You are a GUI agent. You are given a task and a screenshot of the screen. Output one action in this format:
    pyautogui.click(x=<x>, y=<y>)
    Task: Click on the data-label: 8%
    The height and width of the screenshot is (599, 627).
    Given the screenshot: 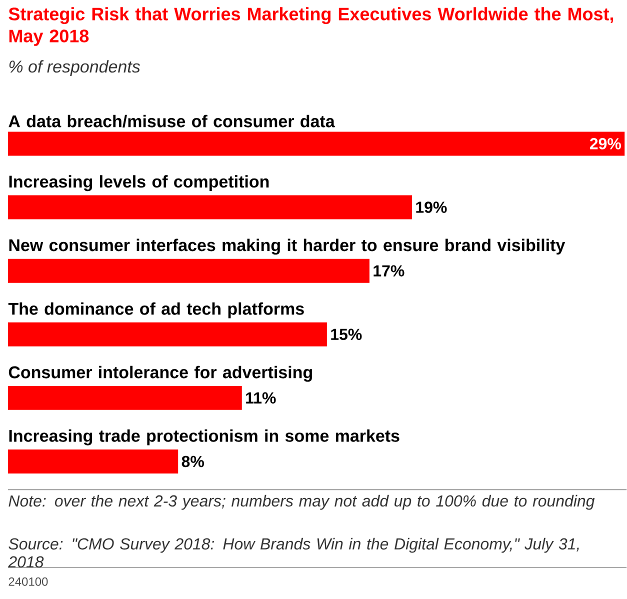 What is the action you would take?
    pyautogui.click(x=193, y=462)
    